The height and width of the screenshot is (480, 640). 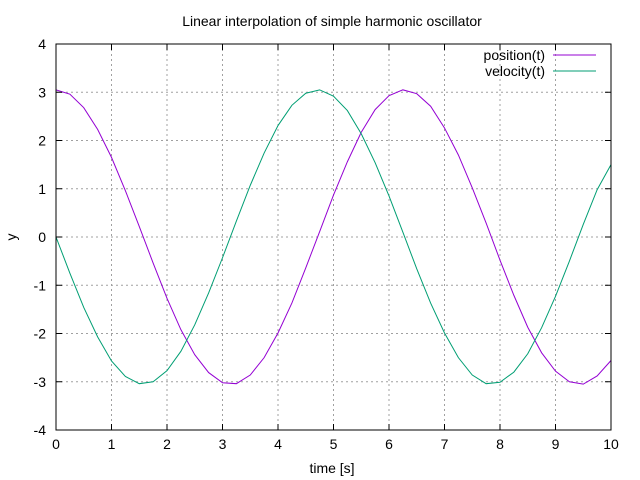 What do you see at coordinates (223, 444) in the screenshot?
I see `x-tick-label: 3` at bounding box center [223, 444].